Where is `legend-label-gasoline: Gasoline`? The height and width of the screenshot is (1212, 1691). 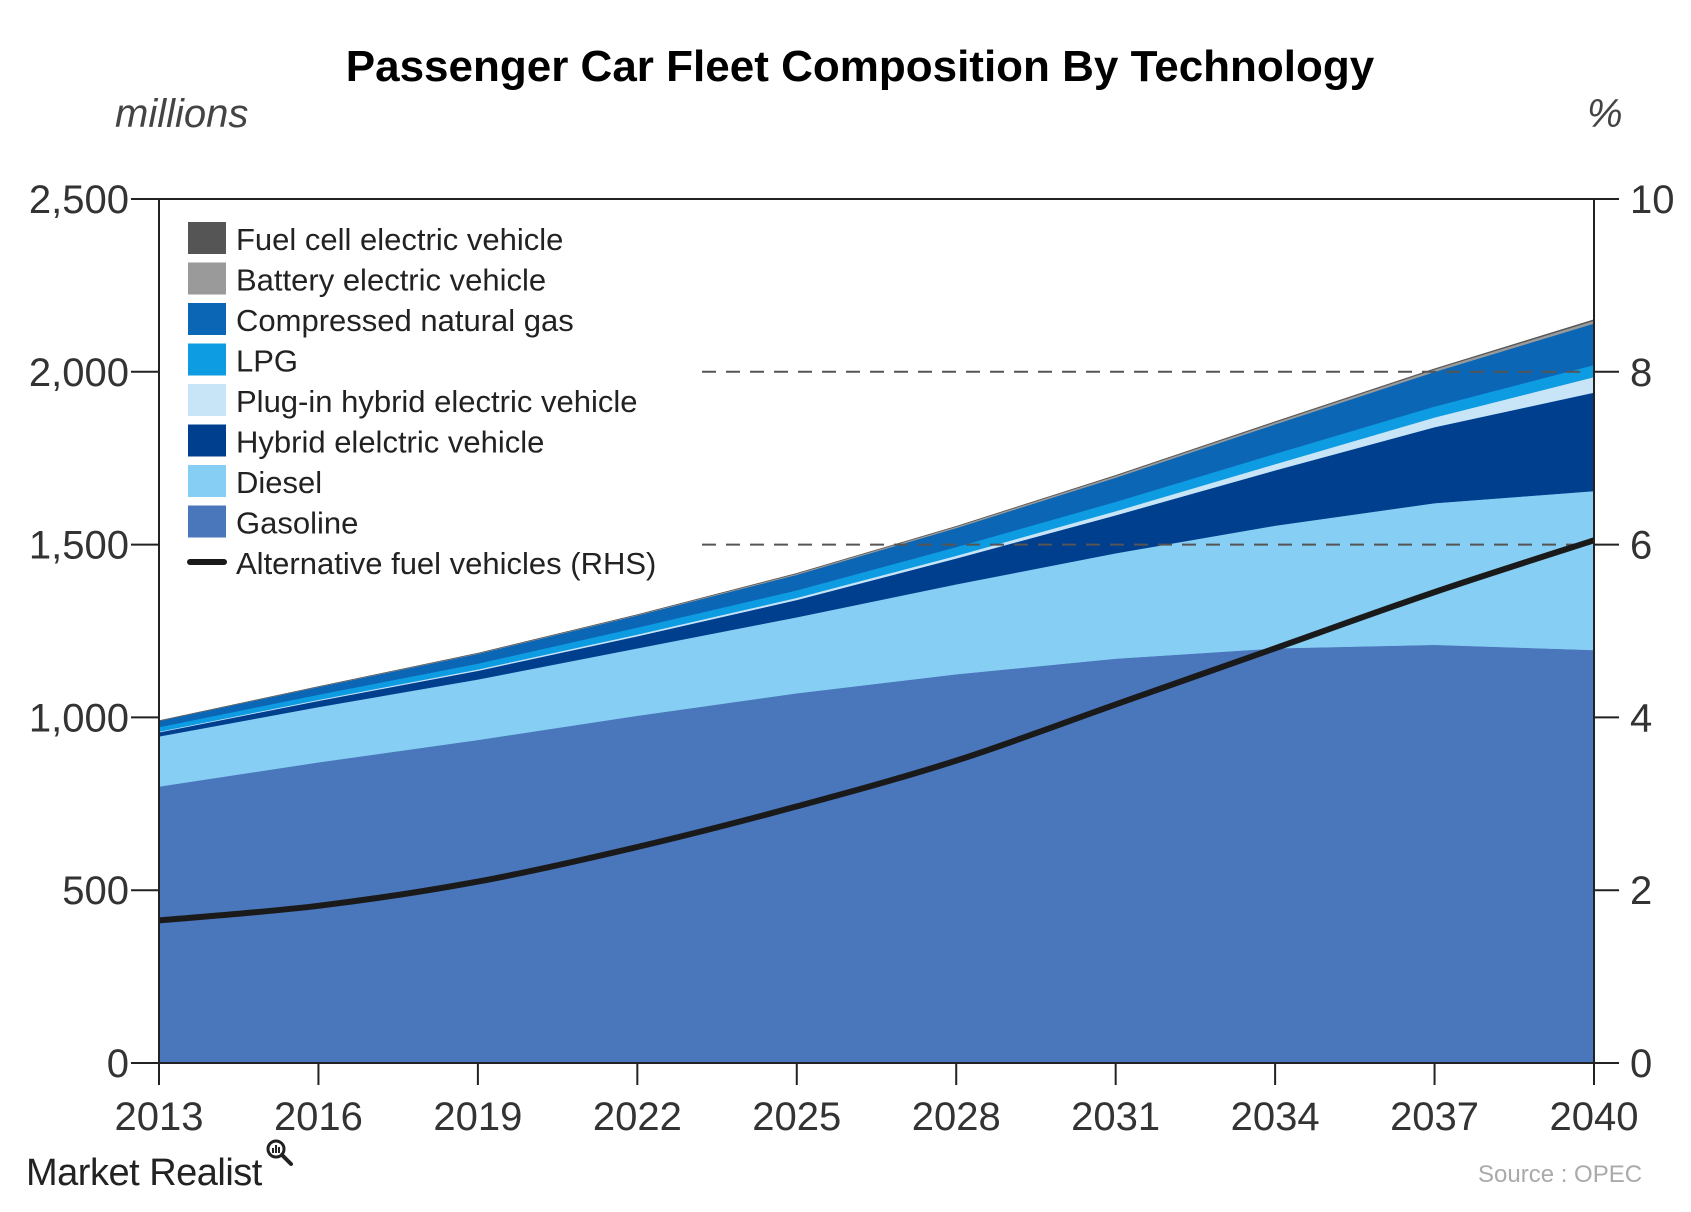 legend-label-gasoline: Gasoline is located at coordinates (297, 523).